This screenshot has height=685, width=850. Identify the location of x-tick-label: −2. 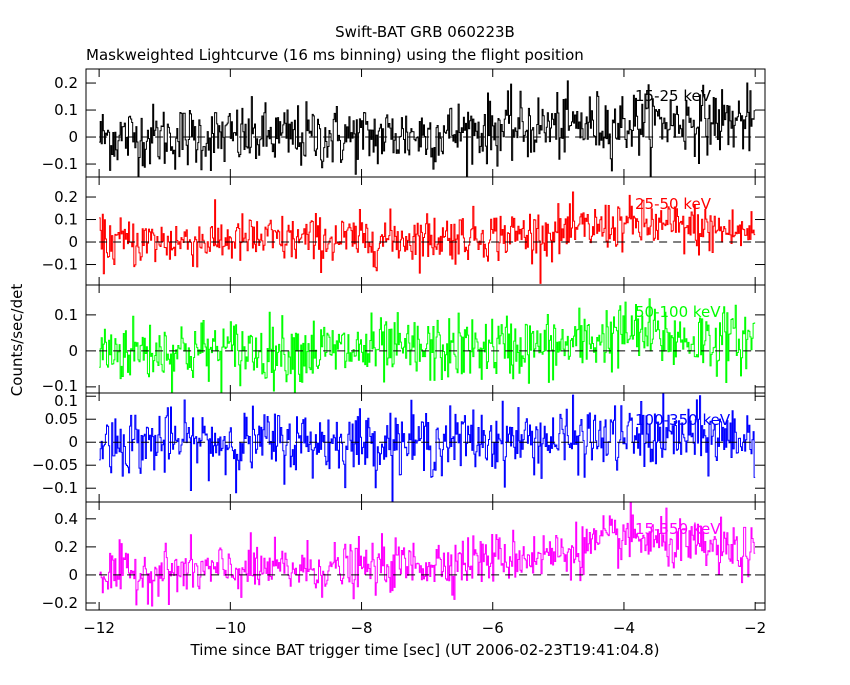
(755, 628).